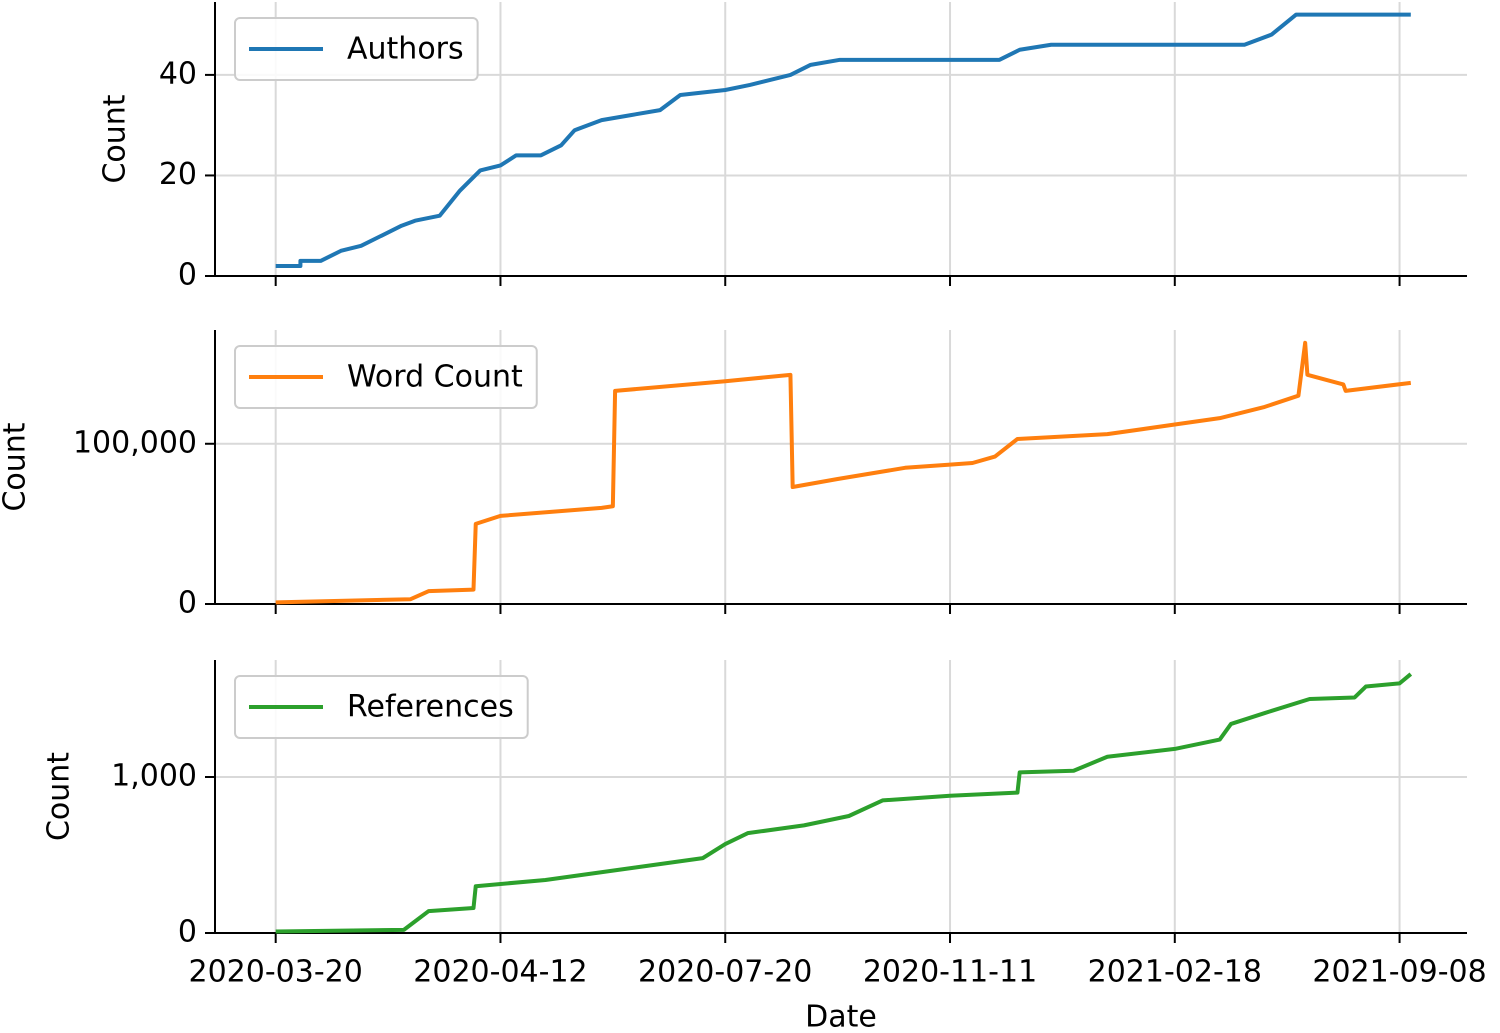  What do you see at coordinates (841, 1016) in the screenshot?
I see `x-axis-label: Date` at bounding box center [841, 1016].